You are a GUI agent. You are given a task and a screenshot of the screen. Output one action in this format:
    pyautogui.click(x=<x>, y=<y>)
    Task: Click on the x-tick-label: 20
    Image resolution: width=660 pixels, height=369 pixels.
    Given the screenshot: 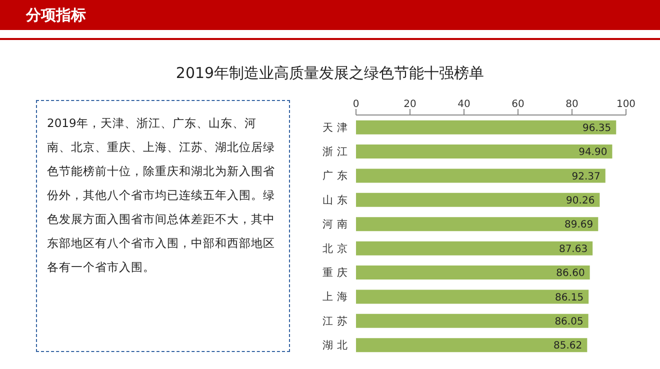 What is the action you would take?
    pyautogui.click(x=410, y=104)
    